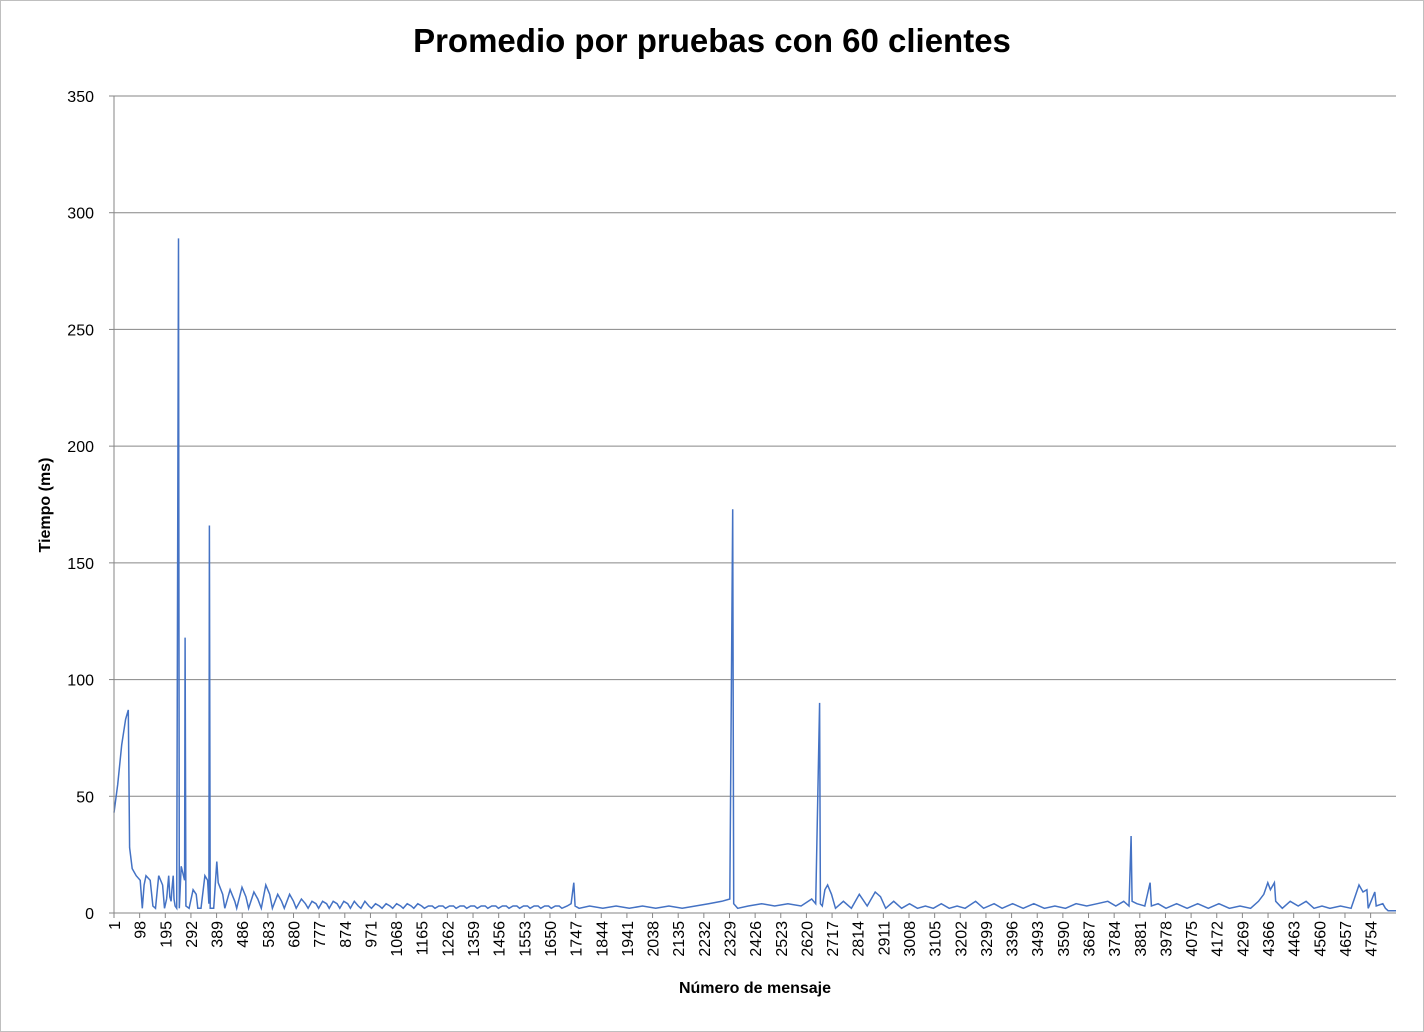 The image size is (1424, 1032). What do you see at coordinates (80, 330) in the screenshot?
I see `y-tick-label: 250` at bounding box center [80, 330].